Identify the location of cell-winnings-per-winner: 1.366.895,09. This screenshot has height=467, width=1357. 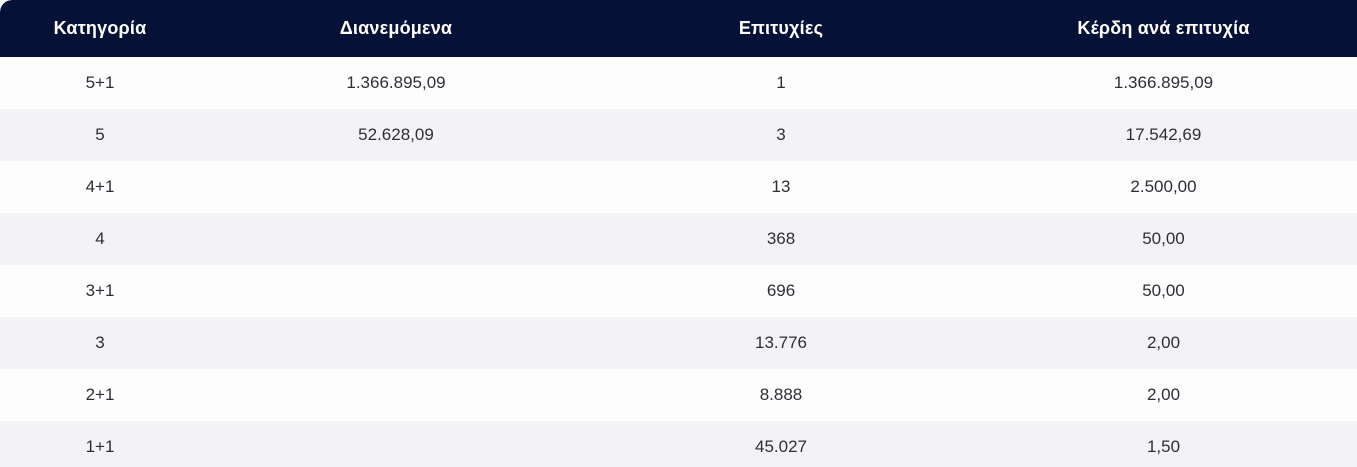
(1163, 82).